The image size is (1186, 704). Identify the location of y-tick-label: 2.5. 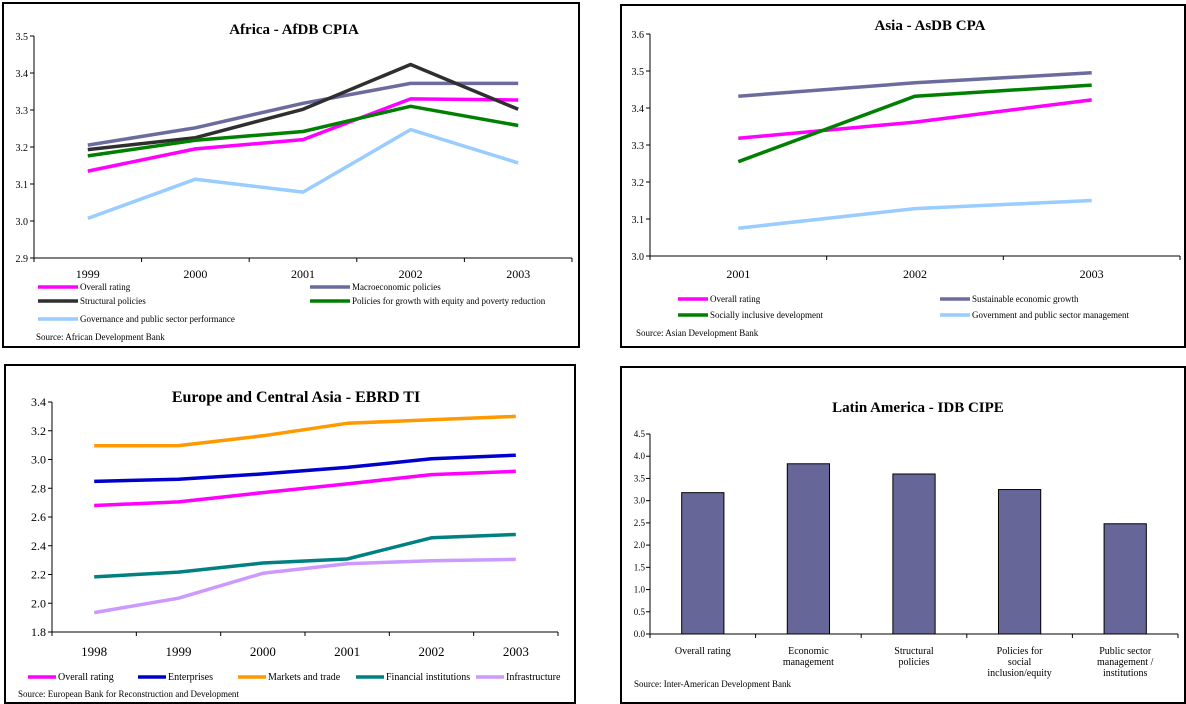
(640, 523).